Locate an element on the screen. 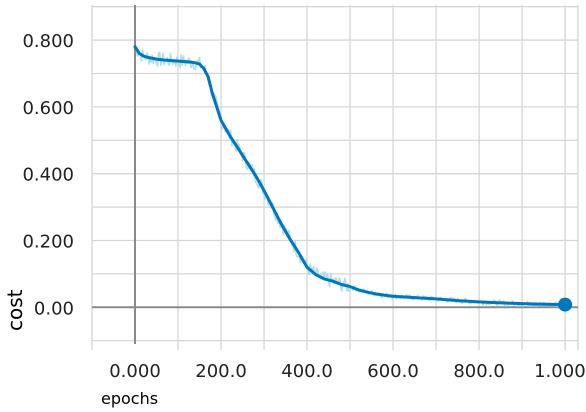  x-axis-title: epochs is located at coordinates (129, 398).